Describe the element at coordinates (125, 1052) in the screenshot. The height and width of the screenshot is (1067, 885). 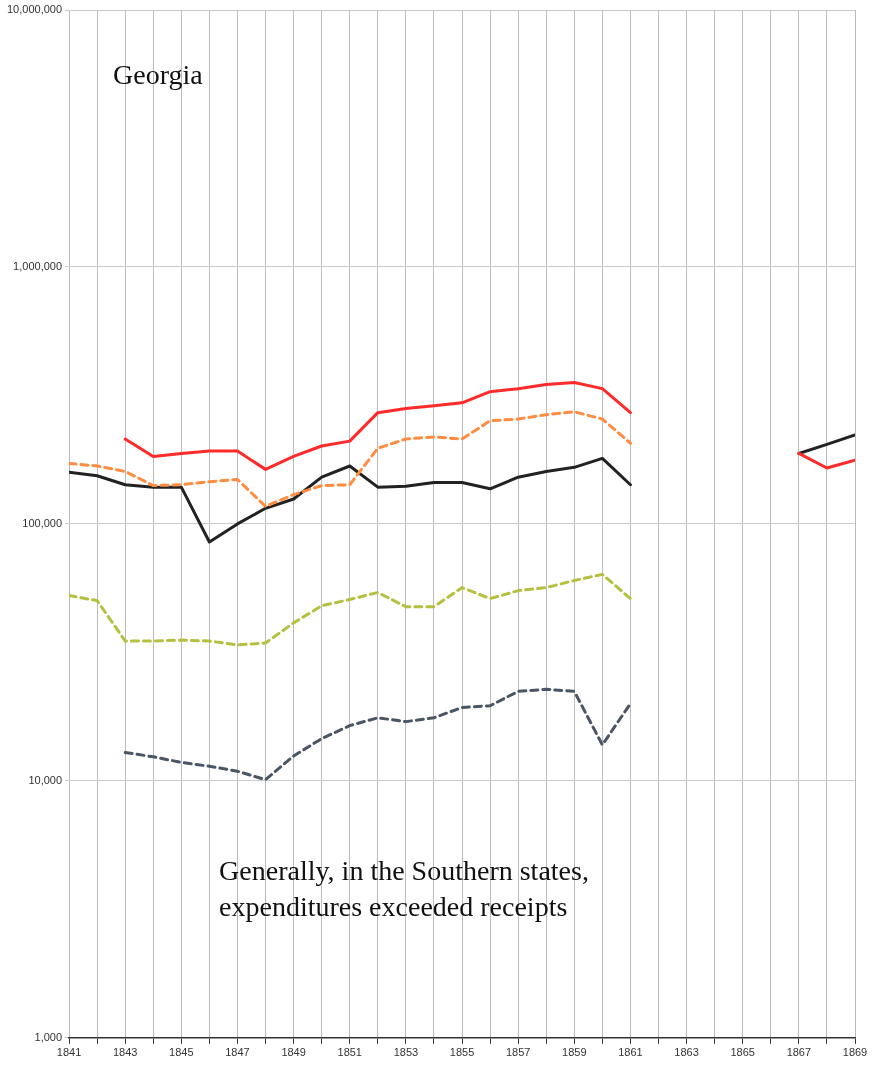
I see `x-tick-label: 1843` at that location.